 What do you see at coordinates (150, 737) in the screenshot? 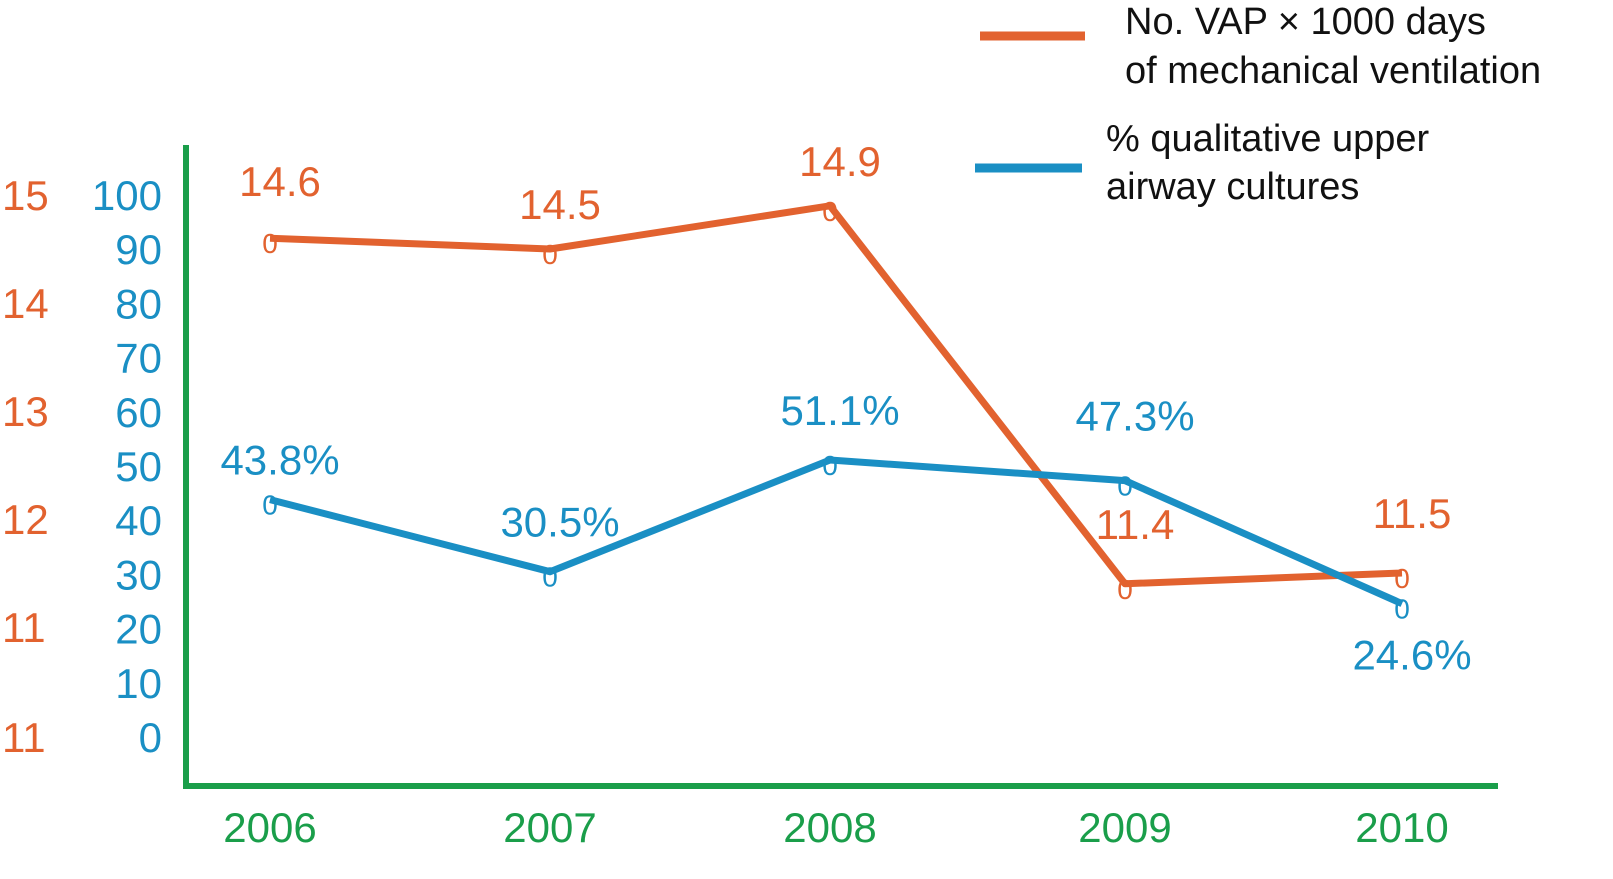
I see `left-inner-tick-label: 0` at bounding box center [150, 737].